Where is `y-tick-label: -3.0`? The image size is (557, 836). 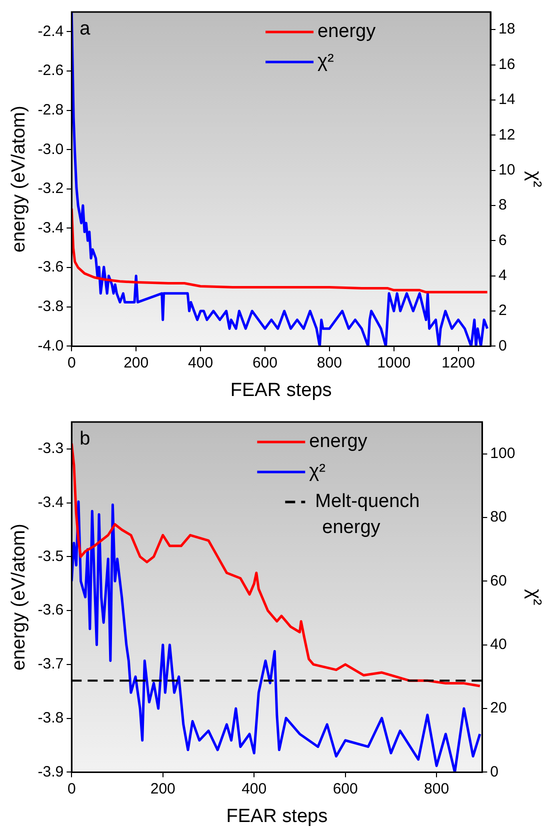
y-tick-label: -3.0 is located at coordinates (51, 149).